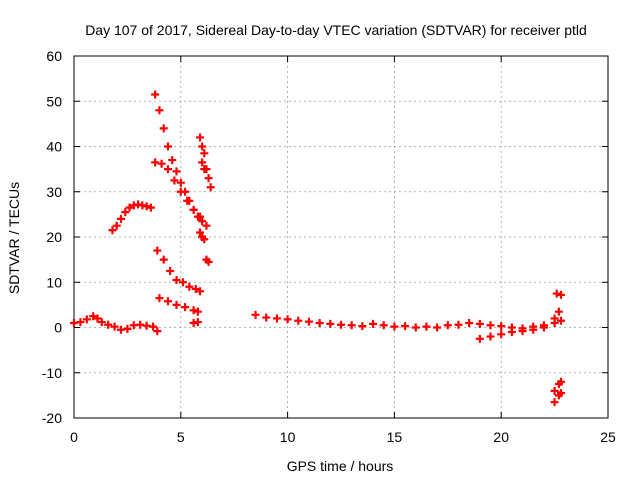 Image resolution: width=640 pixels, height=480 pixels. What do you see at coordinates (54, 101) in the screenshot?
I see `y-tick-label: 50` at bounding box center [54, 101].